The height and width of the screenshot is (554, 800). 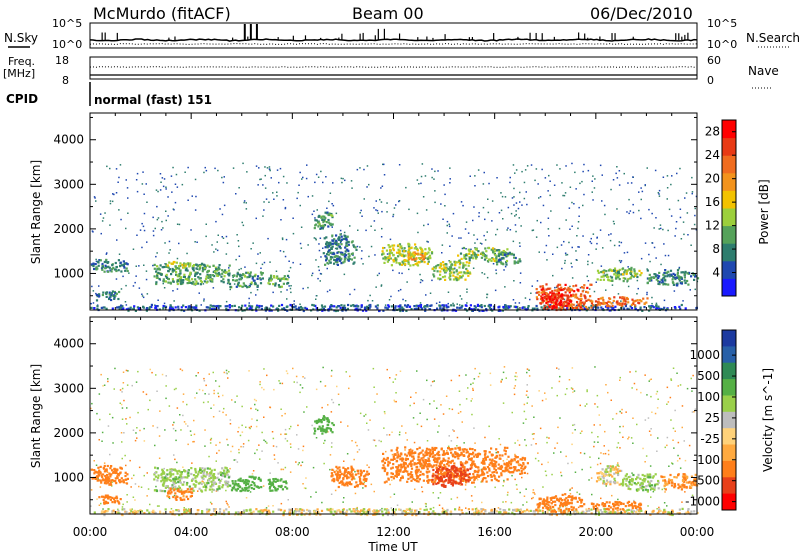 What do you see at coordinates (22, 99) in the screenshot?
I see `cpid-label: CPID` at bounding box center [22, 99].